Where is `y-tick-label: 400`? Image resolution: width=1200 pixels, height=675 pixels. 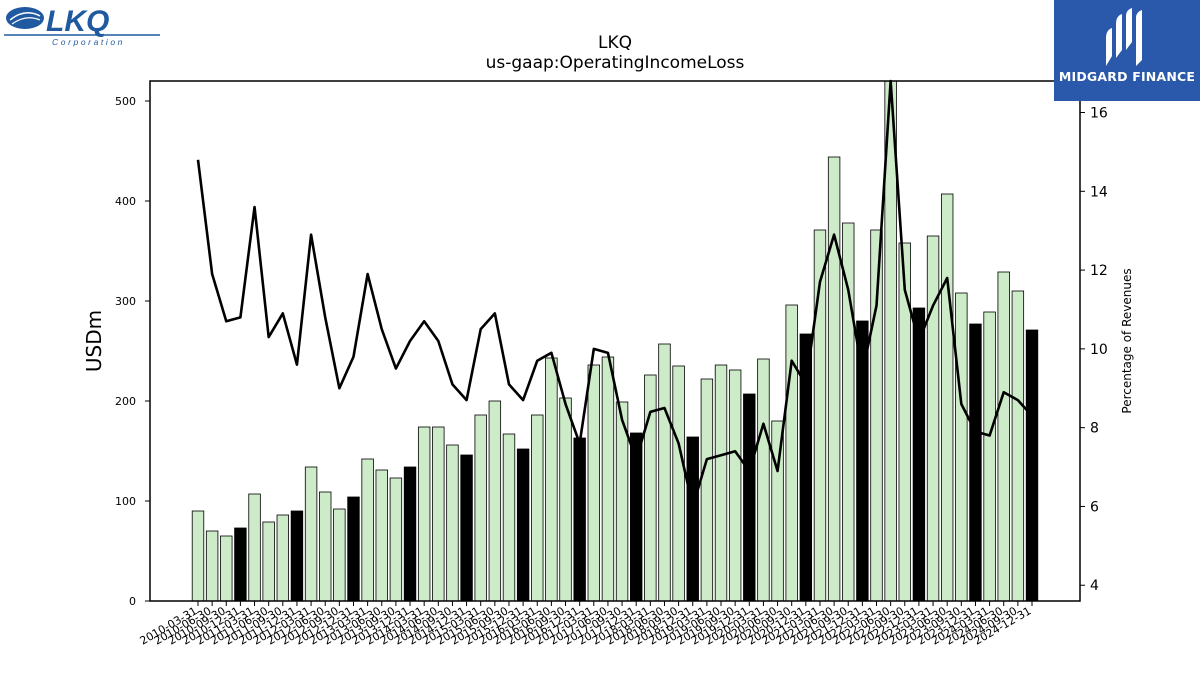
y-tick-label: 400 is located at coordinates (125, 201).